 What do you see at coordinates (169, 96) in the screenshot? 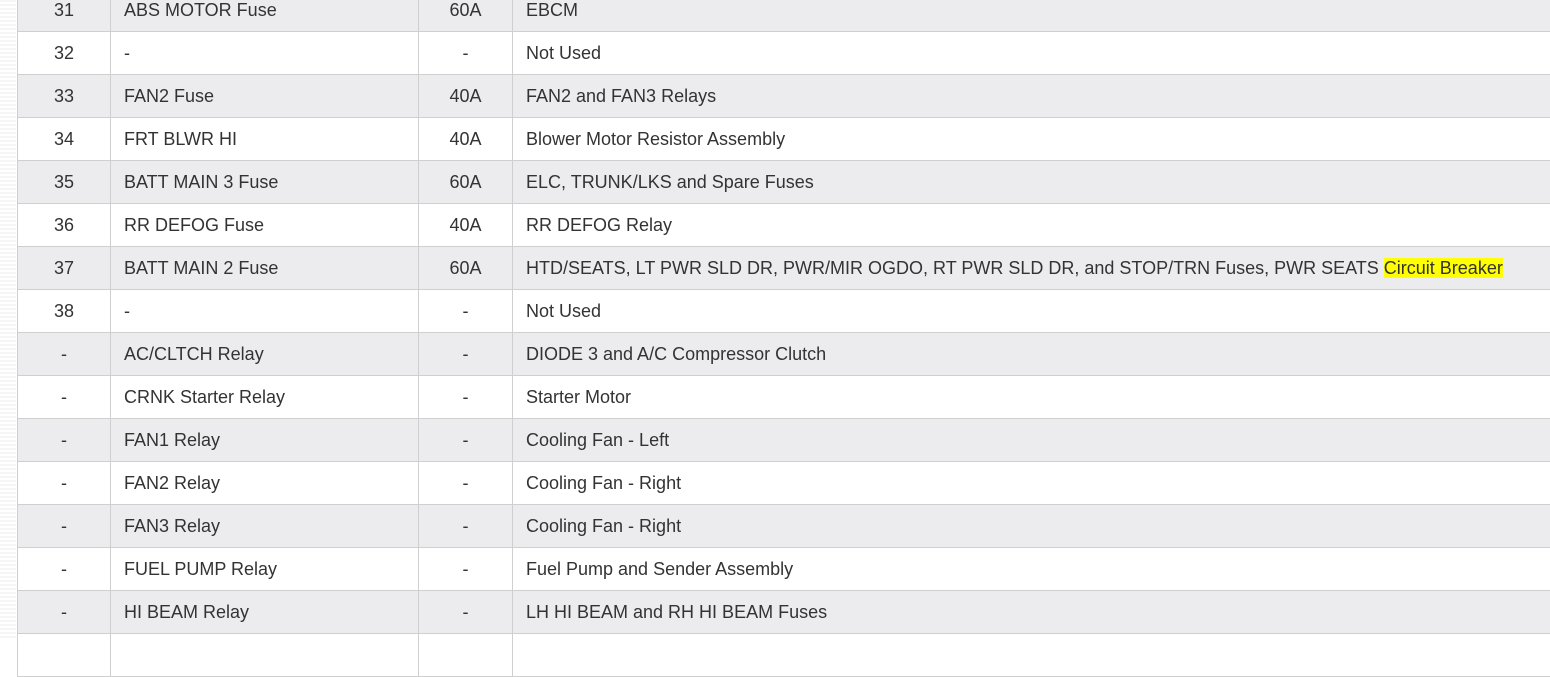
I see `fuse-name-cell-text: FAN2 Fuse` at bounding box center [169, 96].